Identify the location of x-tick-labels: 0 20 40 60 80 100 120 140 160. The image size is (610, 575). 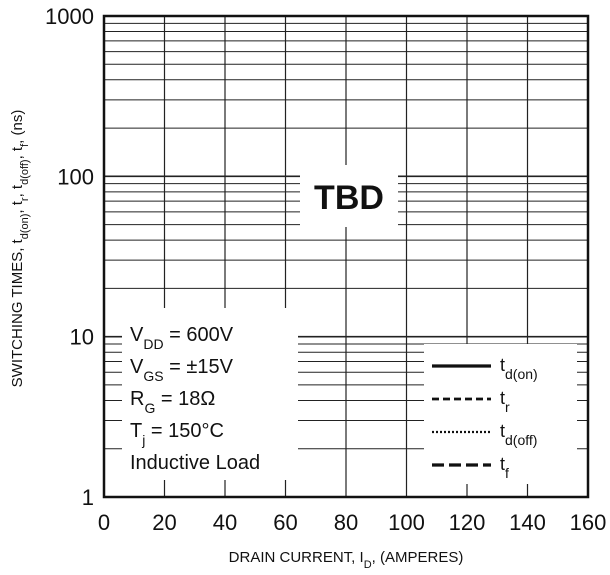
(352, 522).